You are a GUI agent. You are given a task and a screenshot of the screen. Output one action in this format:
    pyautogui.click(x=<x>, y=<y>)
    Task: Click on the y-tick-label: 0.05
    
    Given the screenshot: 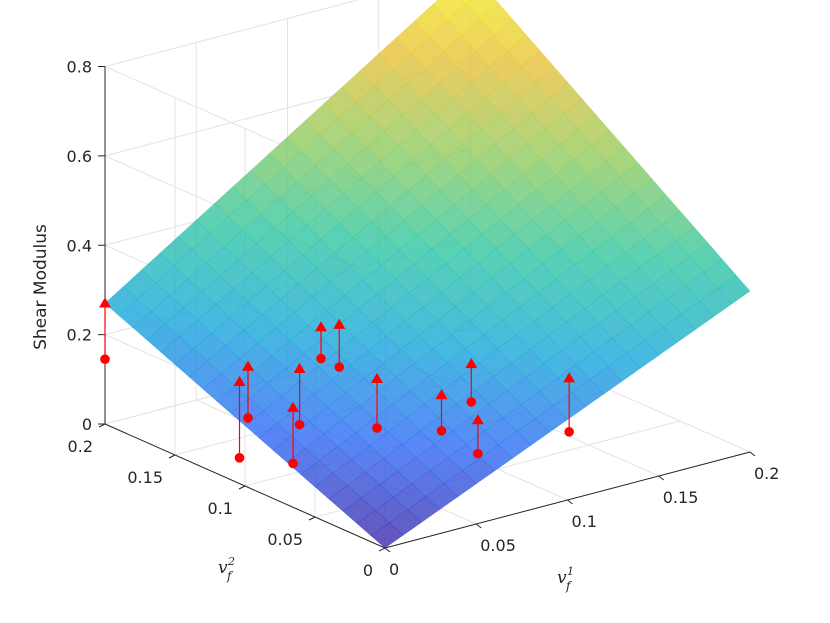 What is the action you would take?
    pyautogui.click(x=285, y=539)
    